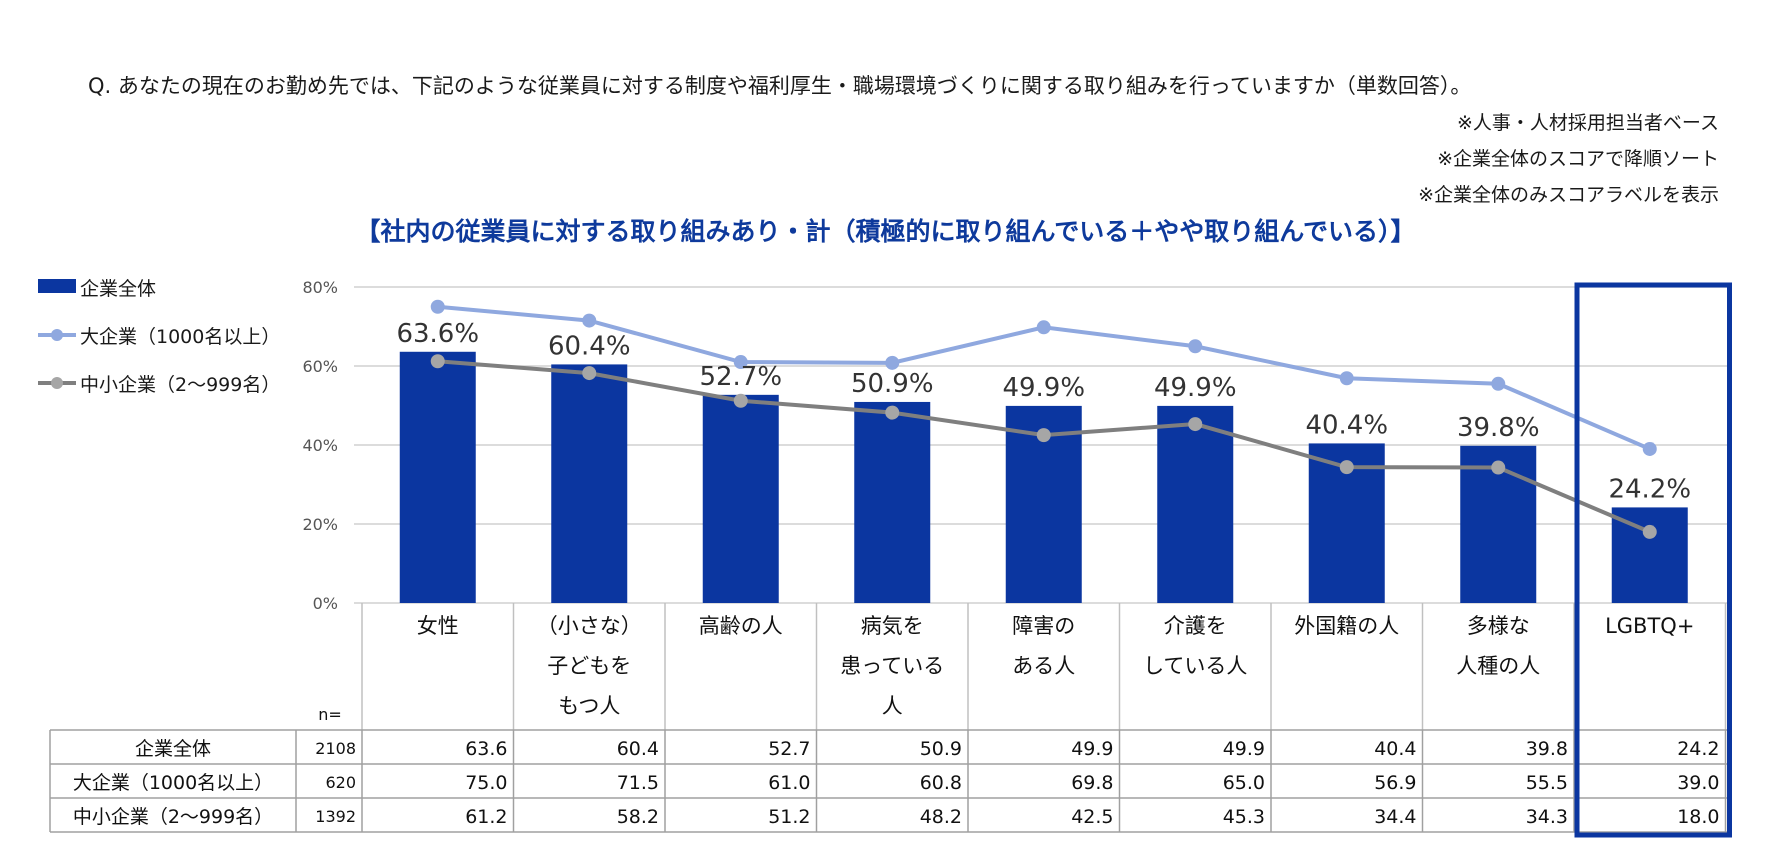 This screenshot has height=854, width=1771. Describe the element at coordinates (1698, 817) in the screenshot. I see `table-cell: 18.0` at that location.